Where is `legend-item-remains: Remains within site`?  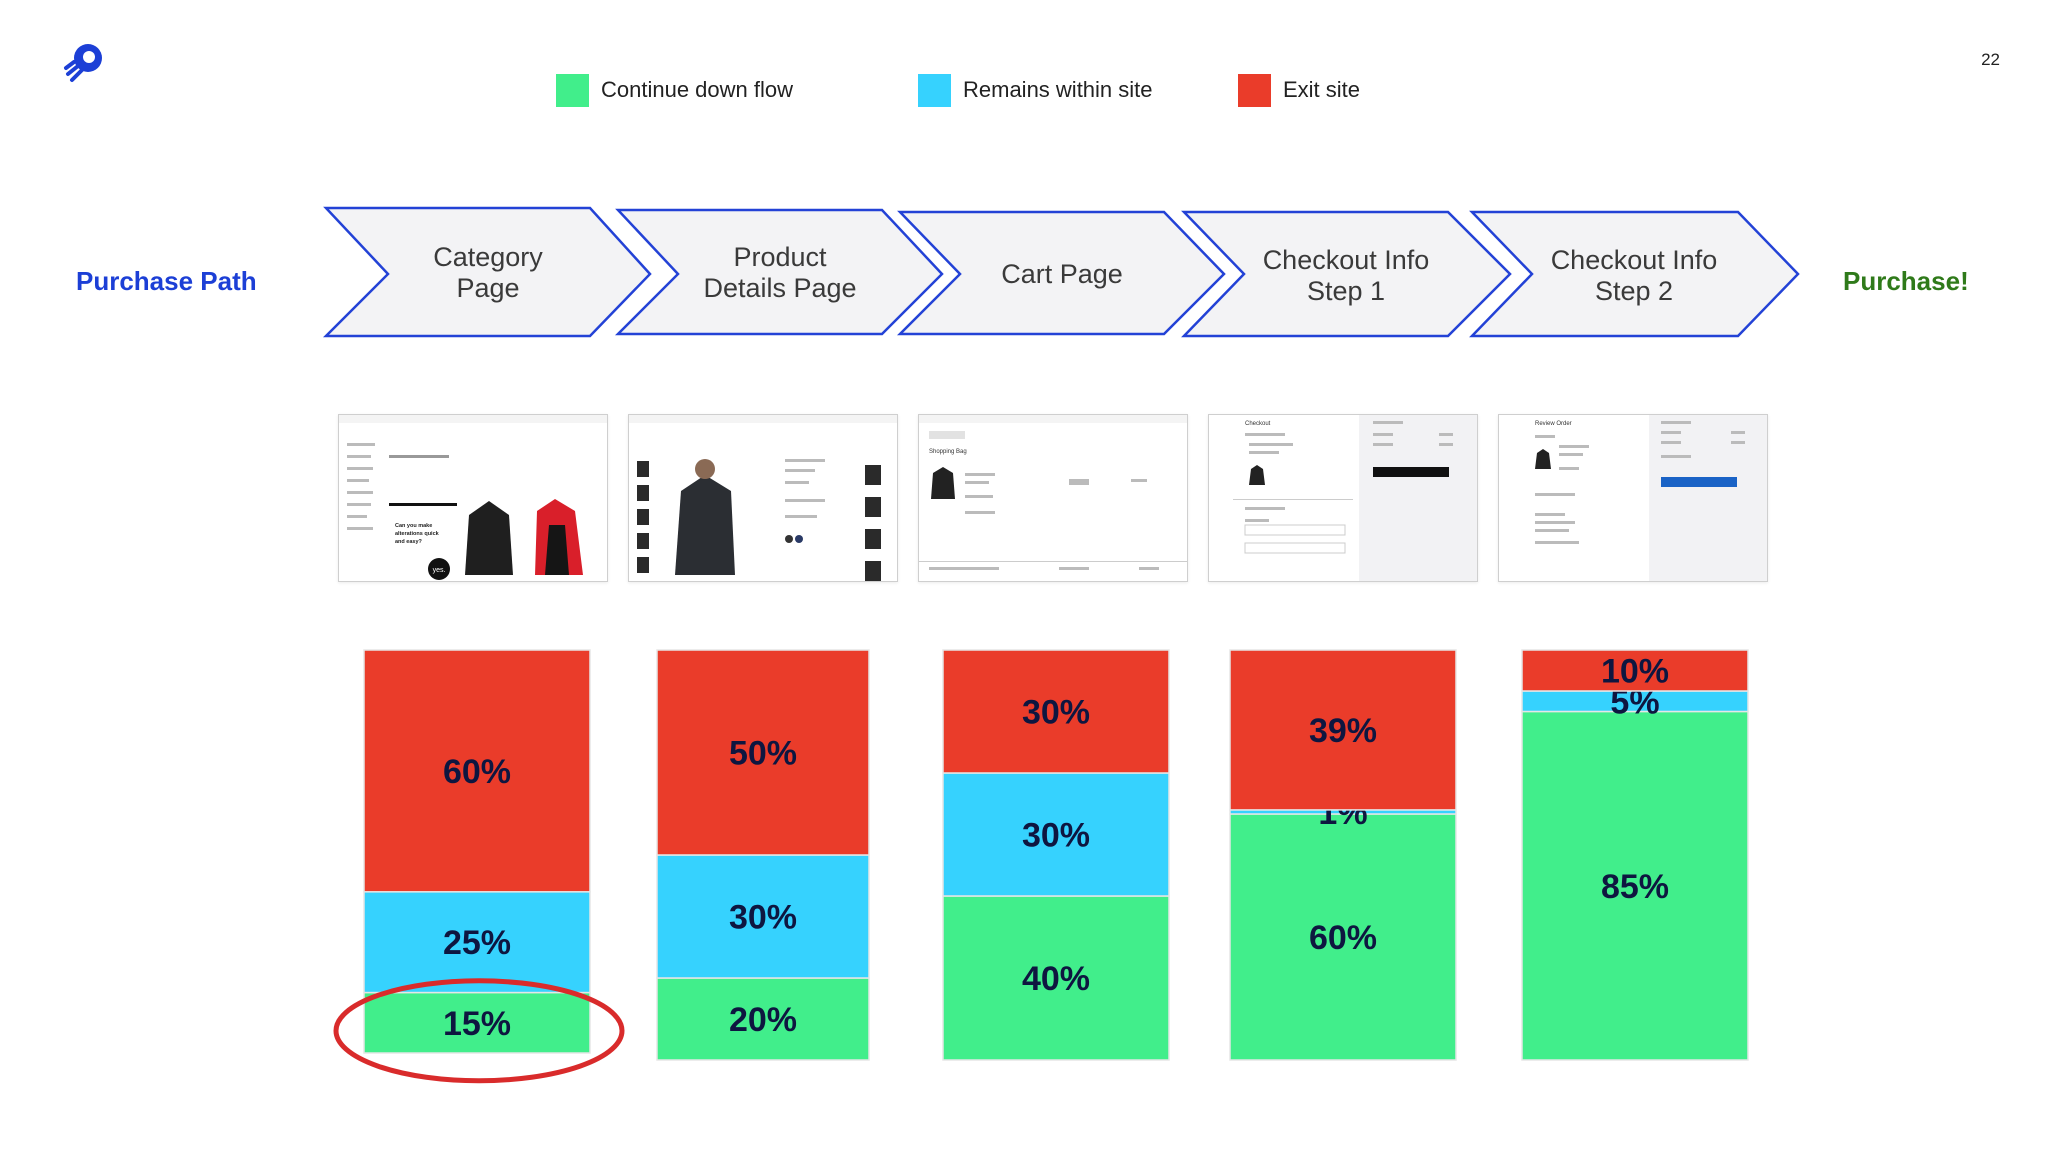
legend-item-remains: Remains within site is located at coordinates (1035, 90).